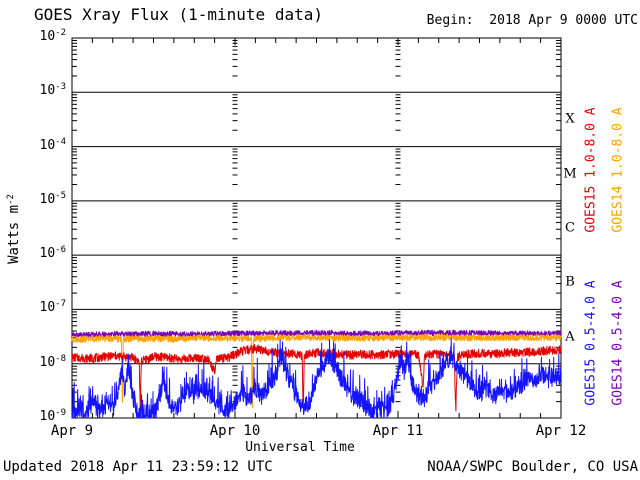  What do you see at coordinates (618, 170) in the screenshot?
I see `legend-label: GOES14 1.0-8.0 A` at bounding box center [618, 170].